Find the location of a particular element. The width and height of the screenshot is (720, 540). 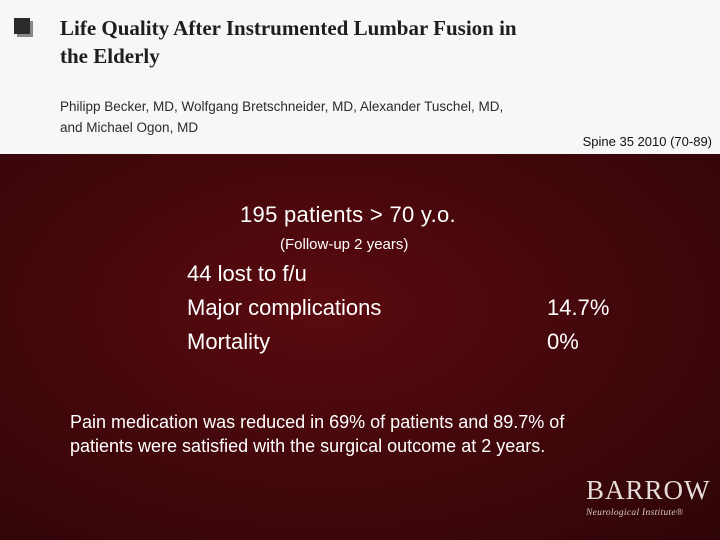

barrow-logo: BARROW Neurological Institute® is located at coordinates (648, 505).